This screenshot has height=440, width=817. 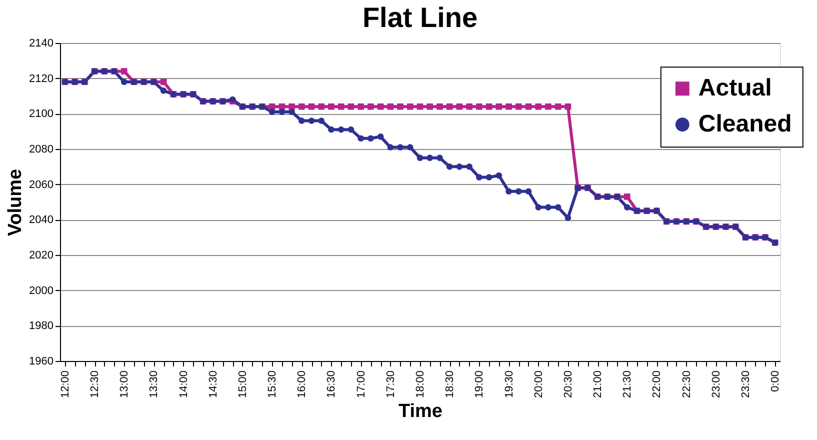 I want to click on x-tick-label: 22:30, so click(x=686, y=384).